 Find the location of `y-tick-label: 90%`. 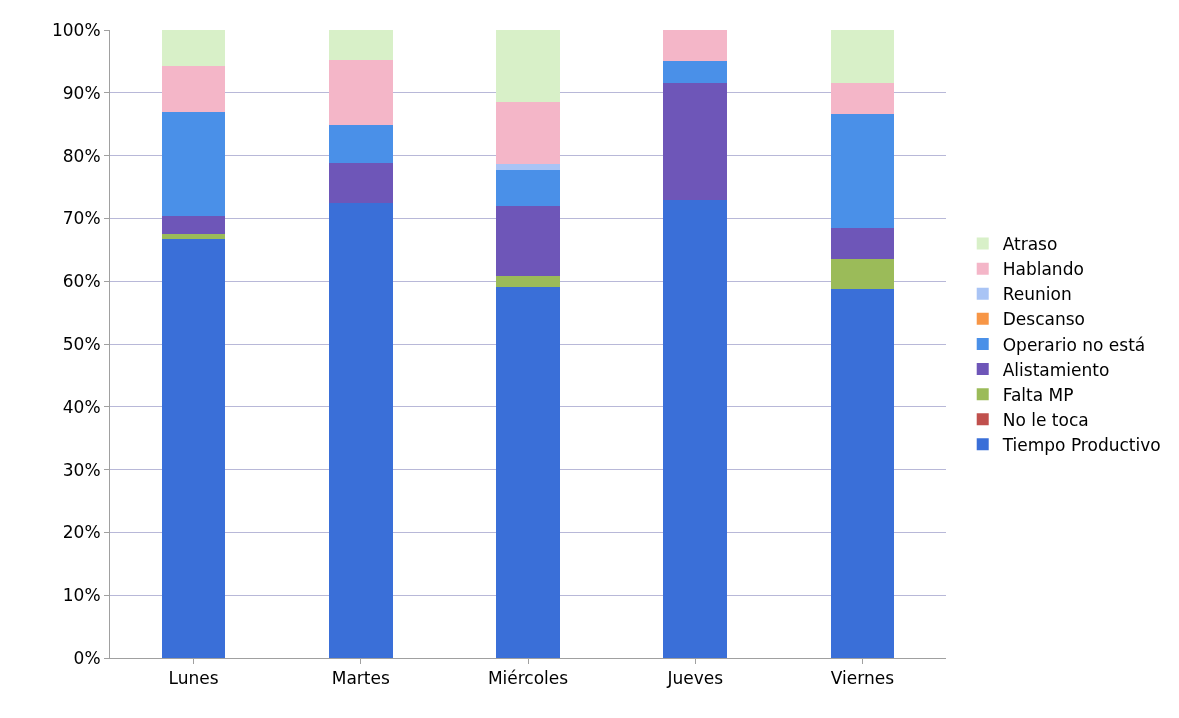

y-tick-label: 90% is located at coordinates (81, 92).